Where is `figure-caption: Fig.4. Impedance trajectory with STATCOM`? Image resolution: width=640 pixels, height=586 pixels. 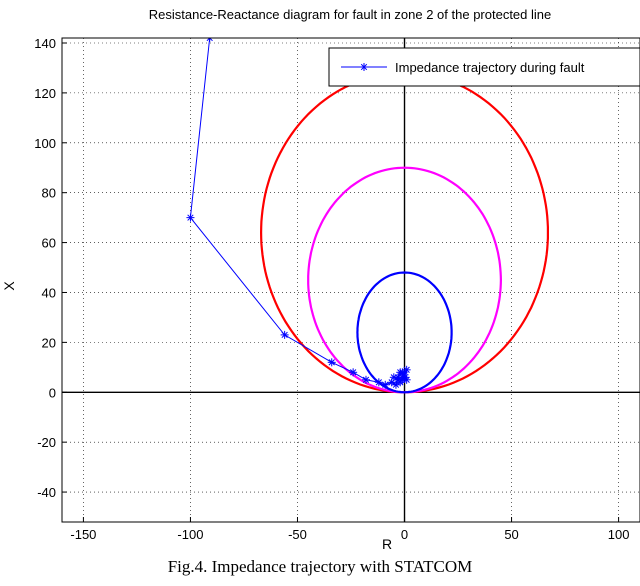 figure-caption: Fig.4. Impedance trajectory with STATCOM is located at coordinates (320, 566).